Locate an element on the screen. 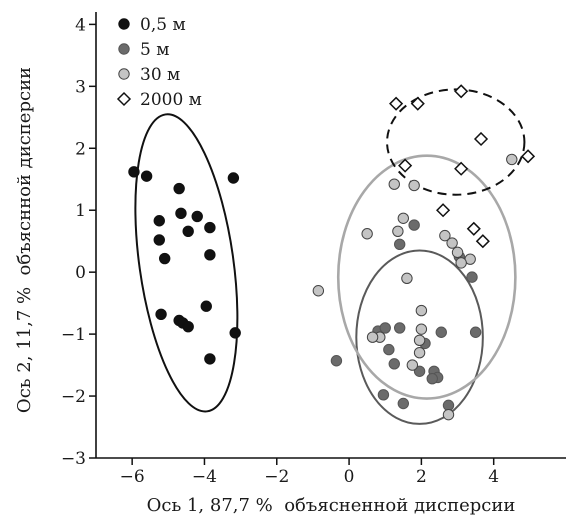  y-tick-label: −1 is located at coordinates (73, 335).